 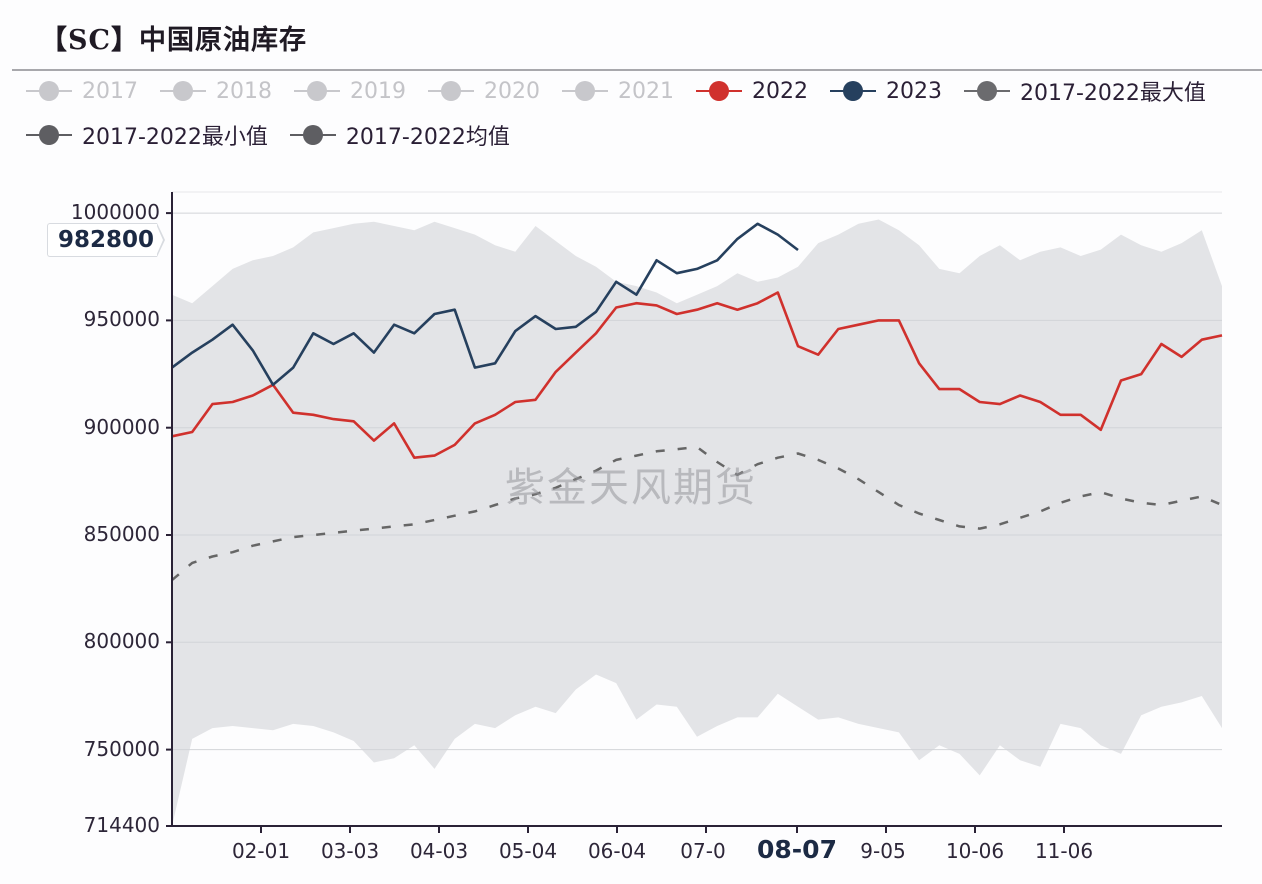 I want to click on legend-label: 2017, so click(x=110, y=91).